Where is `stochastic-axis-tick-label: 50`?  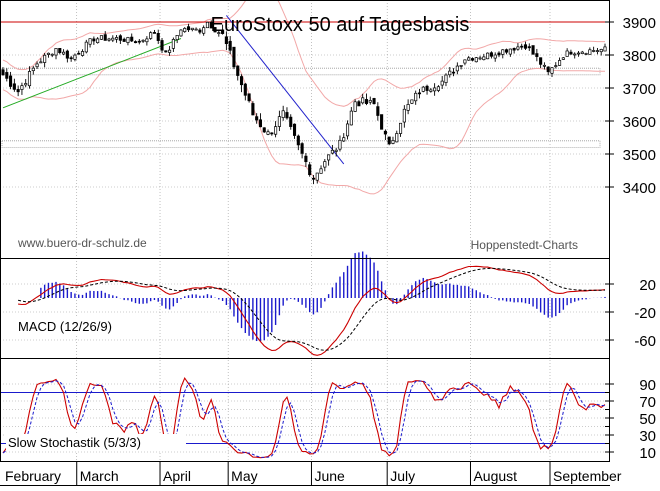
stochastic-axis-tick-label: 50 is located at coordinates (647, 419).